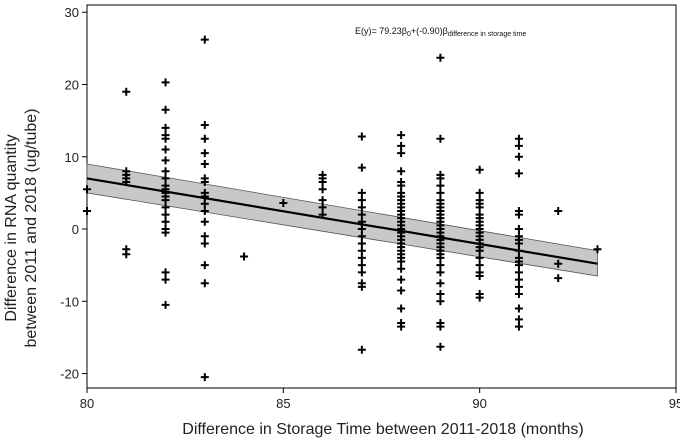  What do you see at coordinates (283, 403) in the screenshot?
I see `x-tick-label: 85` at bounding box center [283, 403].